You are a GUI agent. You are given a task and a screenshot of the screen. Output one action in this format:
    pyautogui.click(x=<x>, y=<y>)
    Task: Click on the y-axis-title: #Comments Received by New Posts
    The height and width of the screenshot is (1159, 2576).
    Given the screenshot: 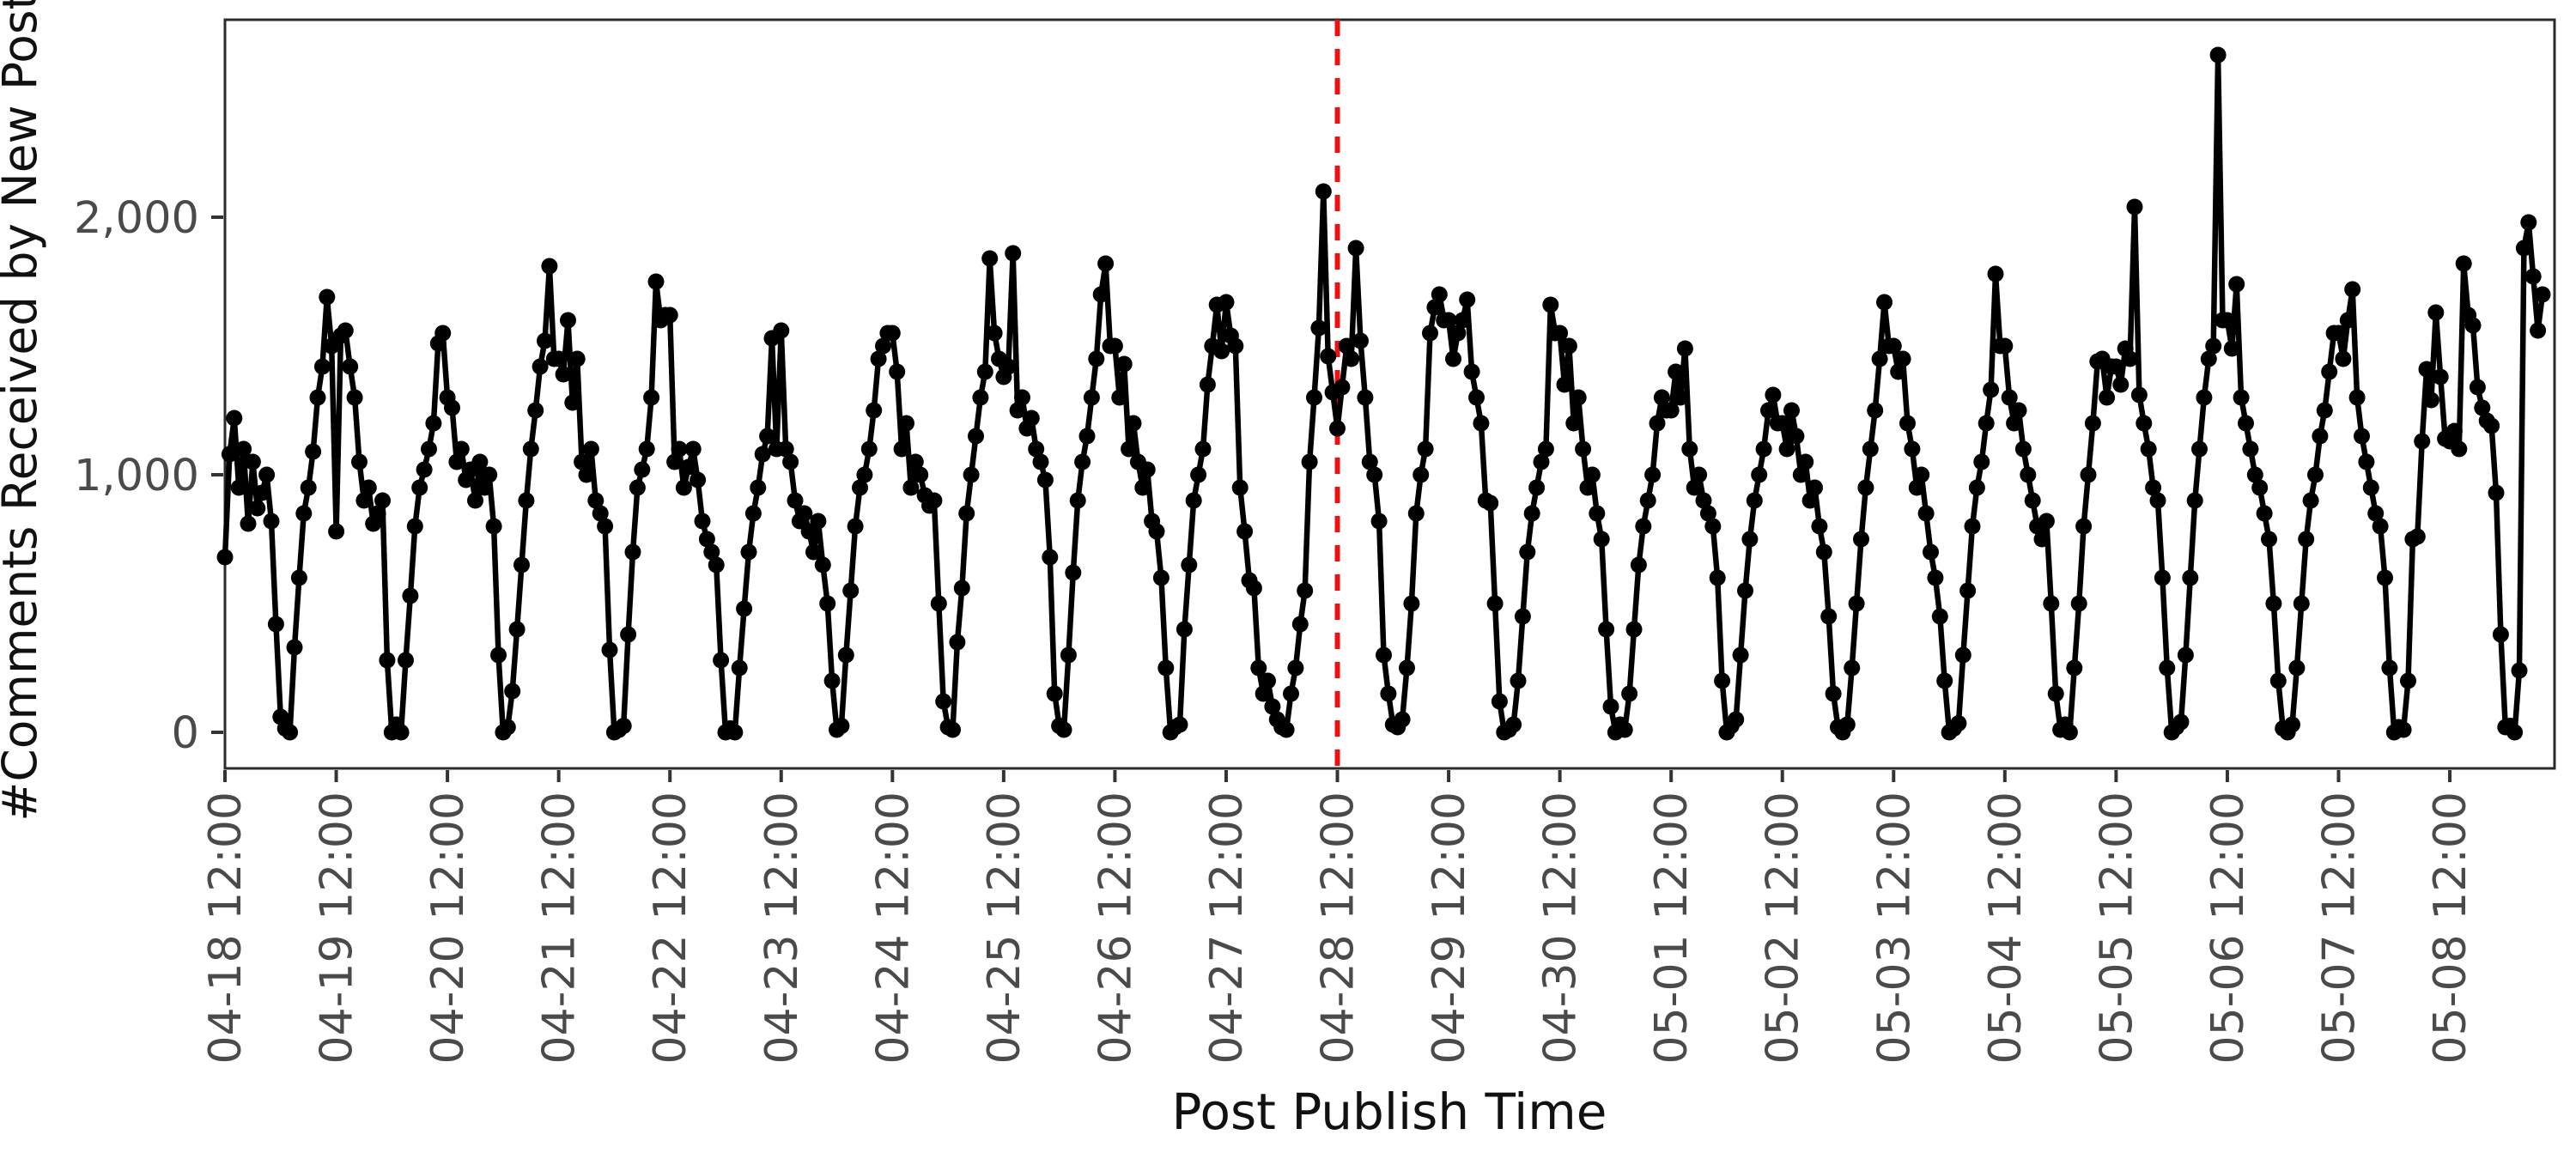 What is the action you would take?
    pyautogui.click(x=23, y=411)
    